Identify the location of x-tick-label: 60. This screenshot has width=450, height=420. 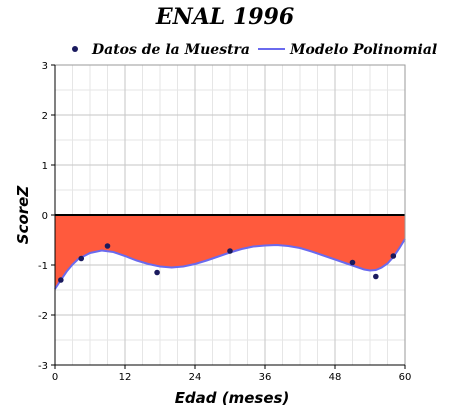
(405, 377).